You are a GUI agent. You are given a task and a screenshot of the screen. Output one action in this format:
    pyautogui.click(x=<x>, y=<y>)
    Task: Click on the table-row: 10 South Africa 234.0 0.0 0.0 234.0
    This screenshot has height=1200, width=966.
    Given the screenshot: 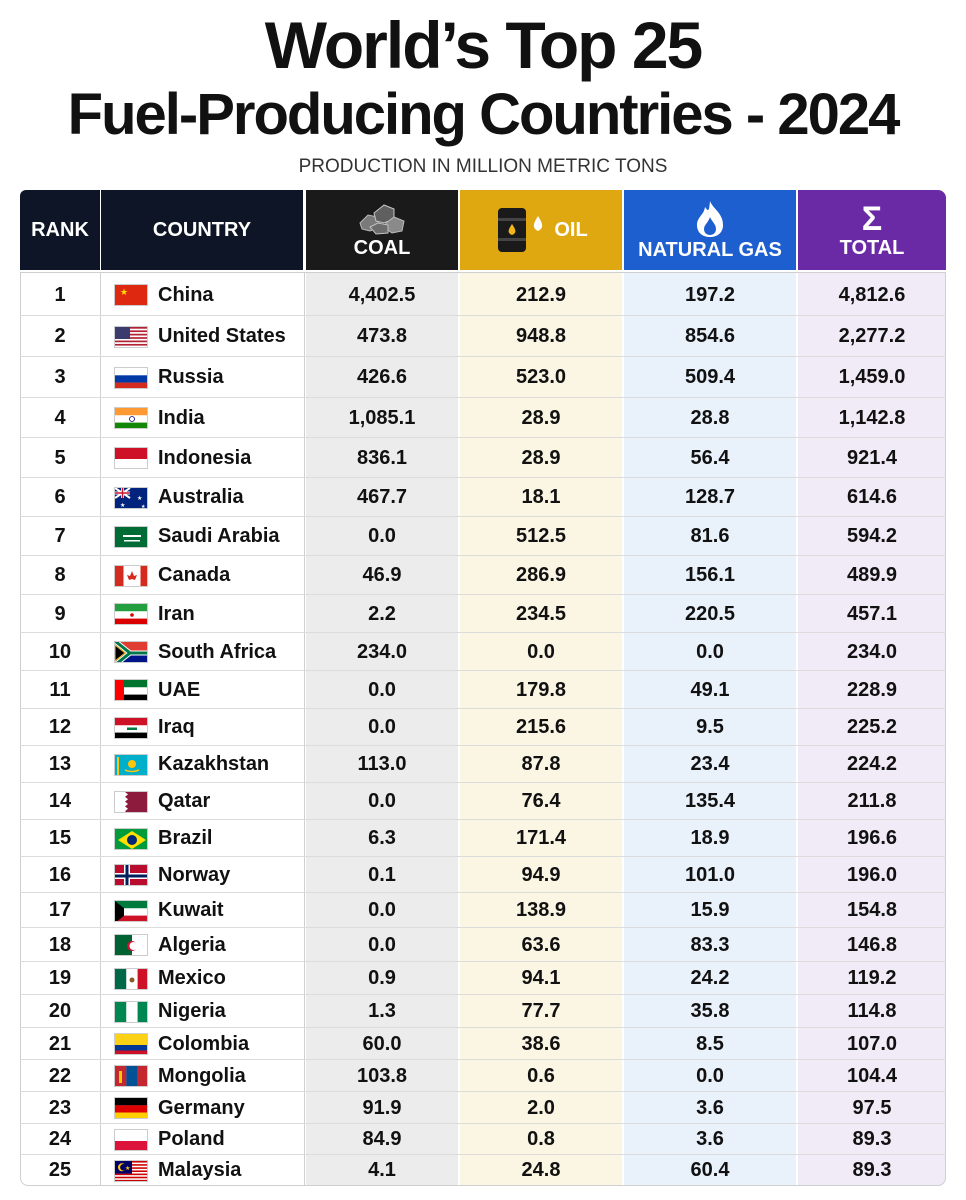 What is the action you would take?
    pyautogui.click(x=483, y=652)
    